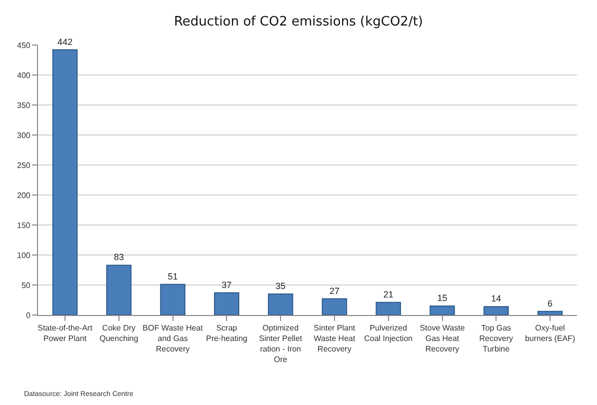 This screenshot has height=405, width=597. What do you see at coordinates (24, 255) in the screenshot?
I see `y-tick-label: 100` at bounding box center [24, 255].